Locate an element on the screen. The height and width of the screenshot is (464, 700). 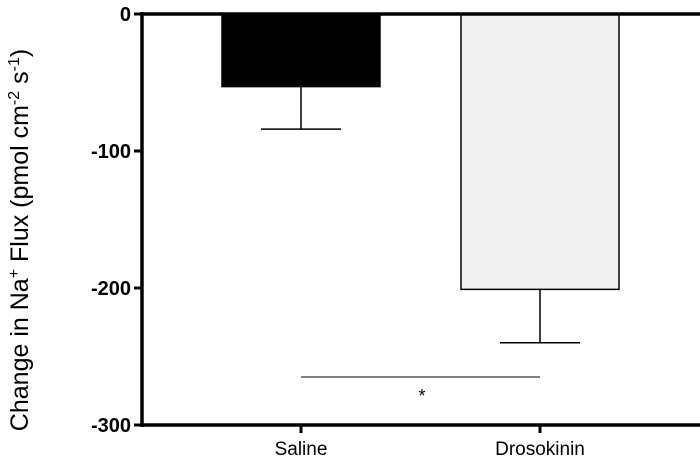
bar-saline is located at coordinates (301, 50).